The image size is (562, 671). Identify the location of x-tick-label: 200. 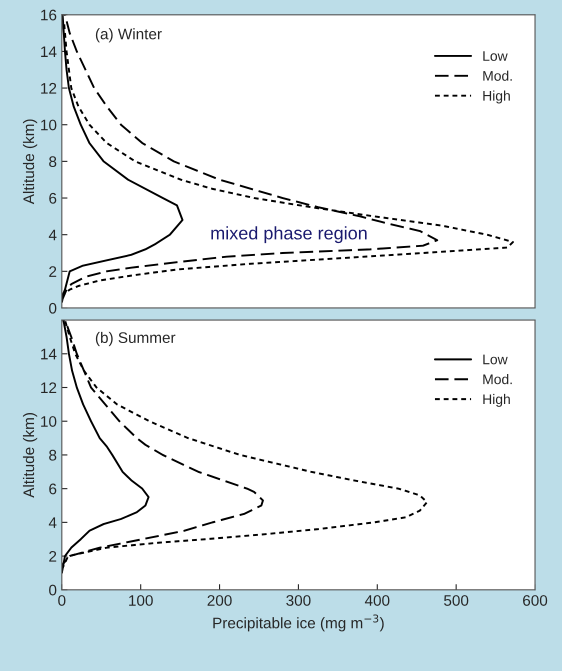
(220, 600).